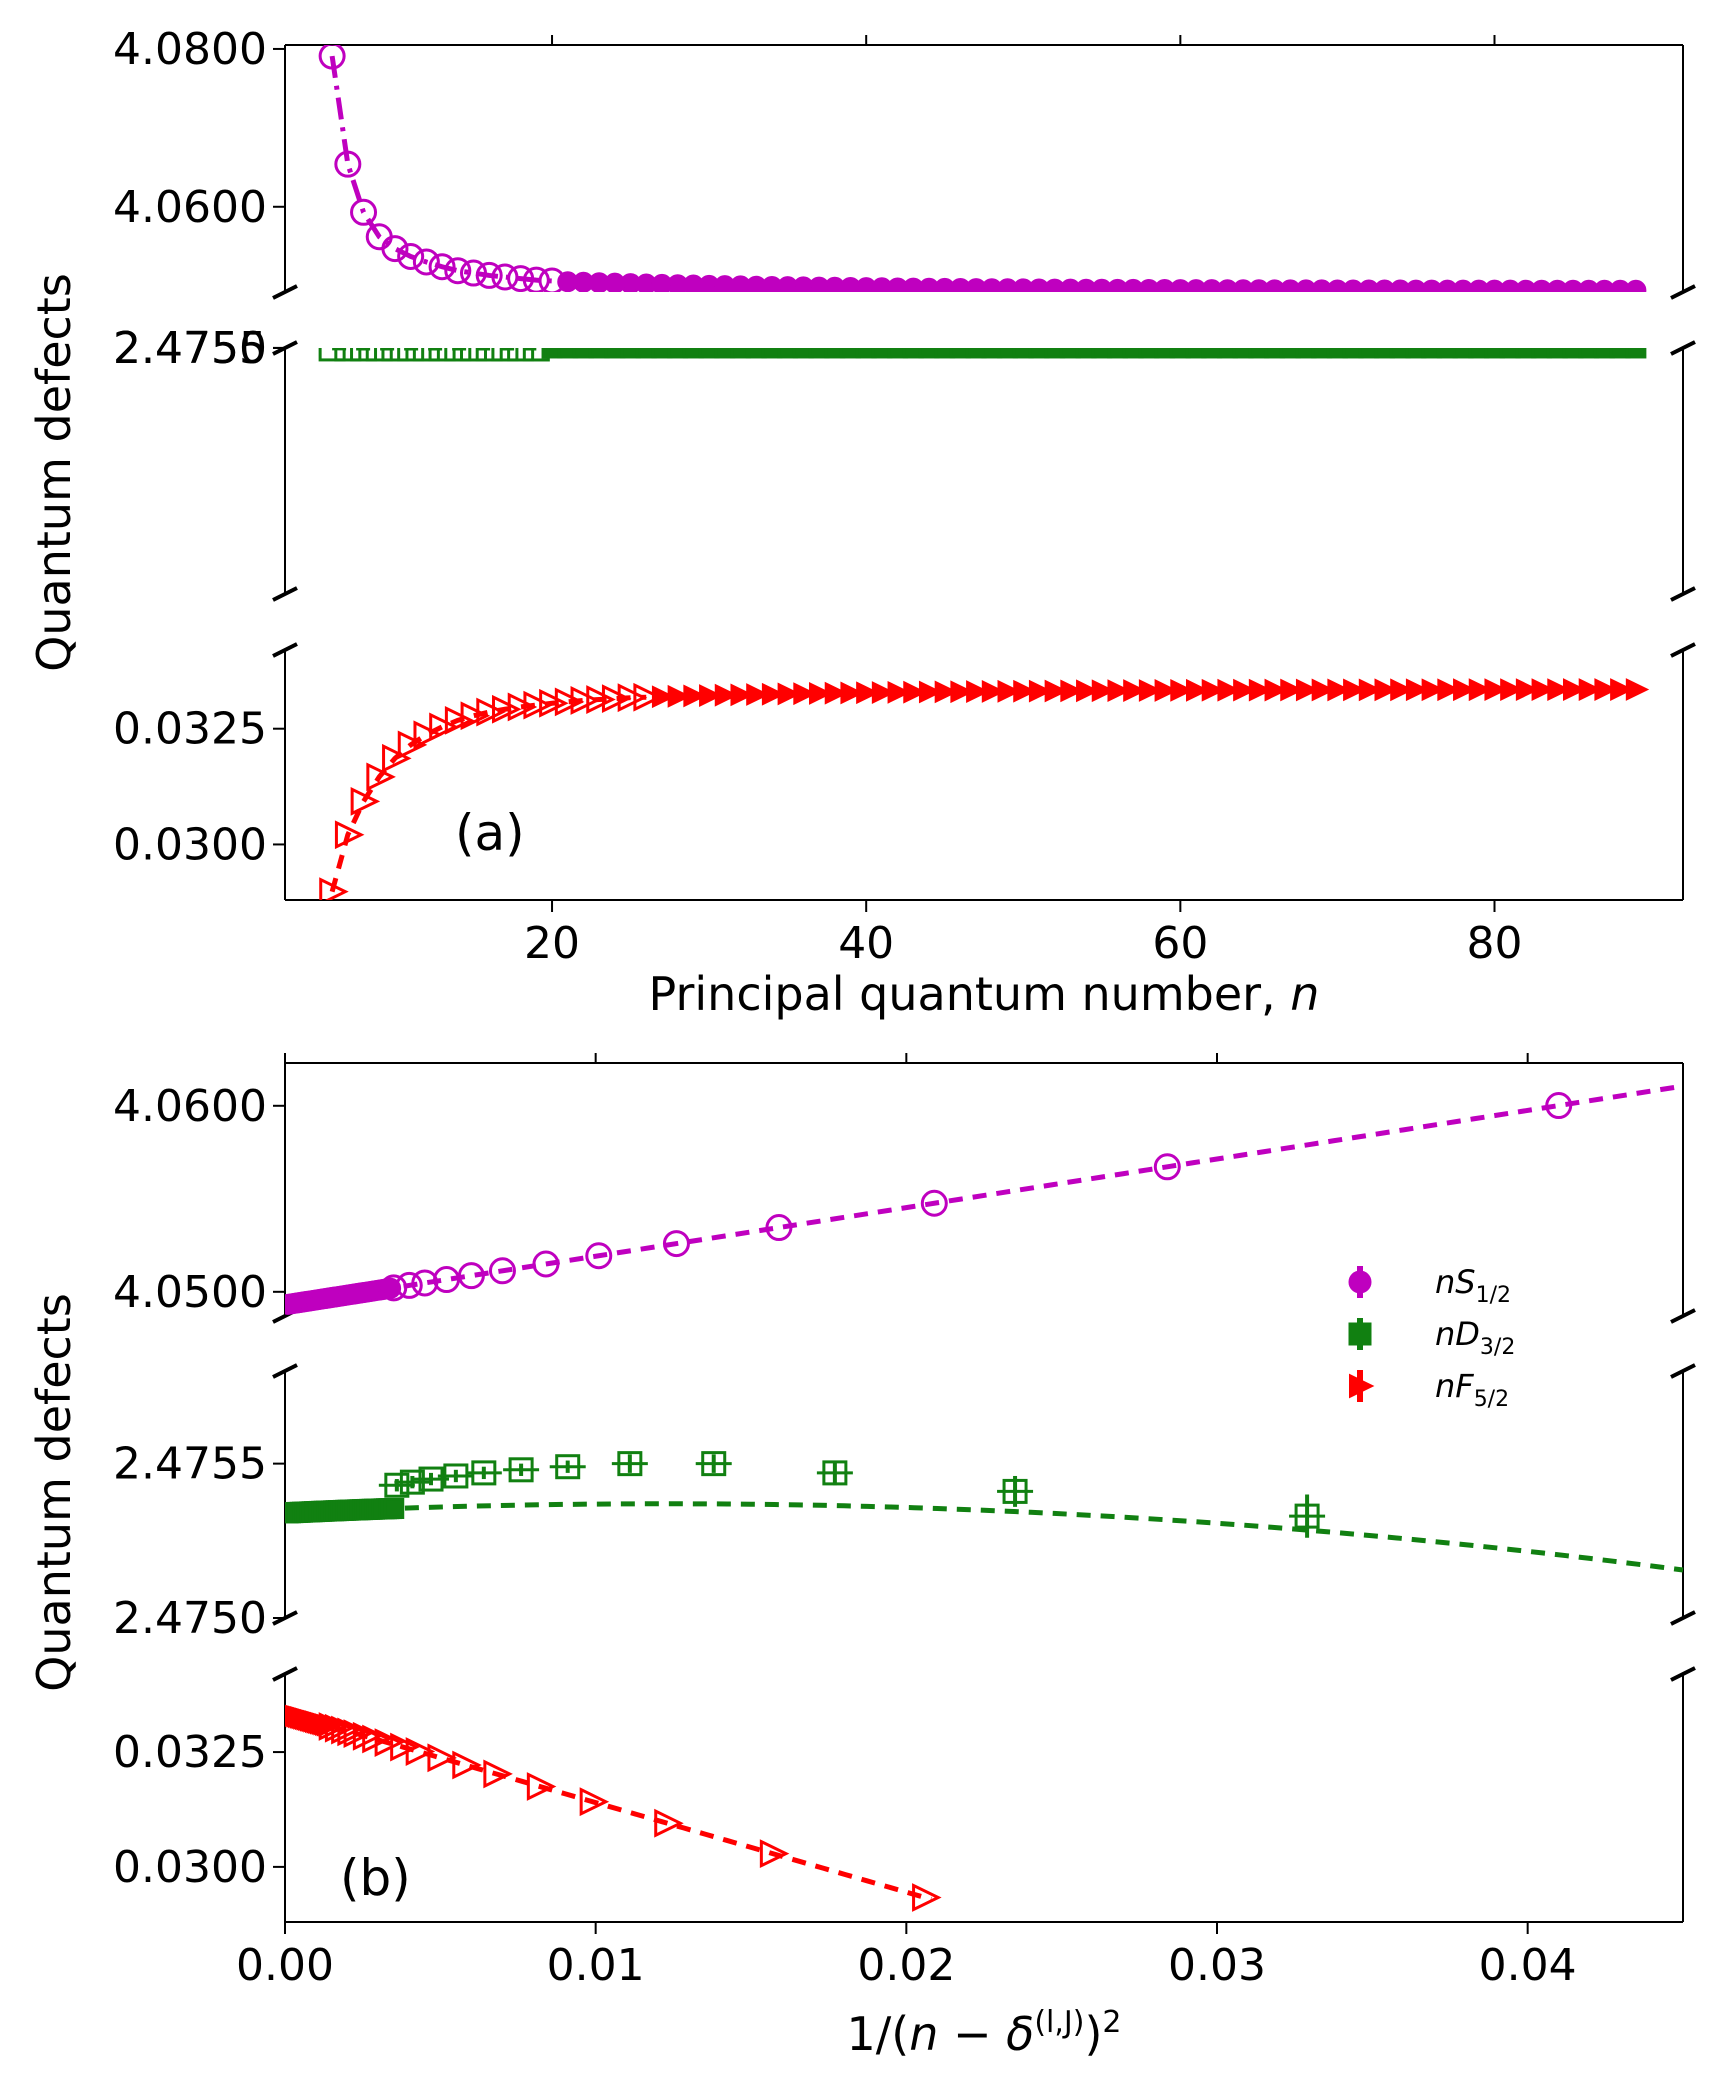 Image resolution: width=1716 pixels, height=2078 pixels. Describe the element at coordinates (190, 207) in the screenshot. I see `y-tick-label: 4.0600` at that location.